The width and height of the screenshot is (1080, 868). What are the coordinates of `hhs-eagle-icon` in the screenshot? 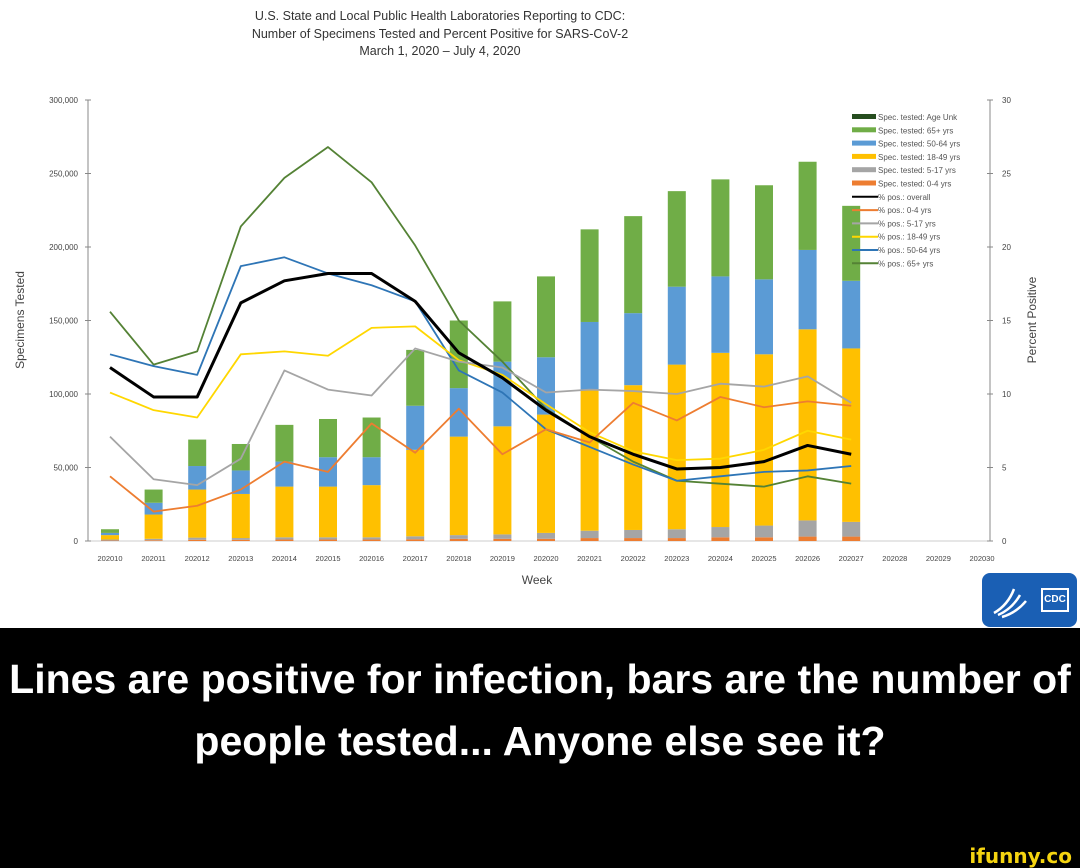 It's located at (1010, 603).